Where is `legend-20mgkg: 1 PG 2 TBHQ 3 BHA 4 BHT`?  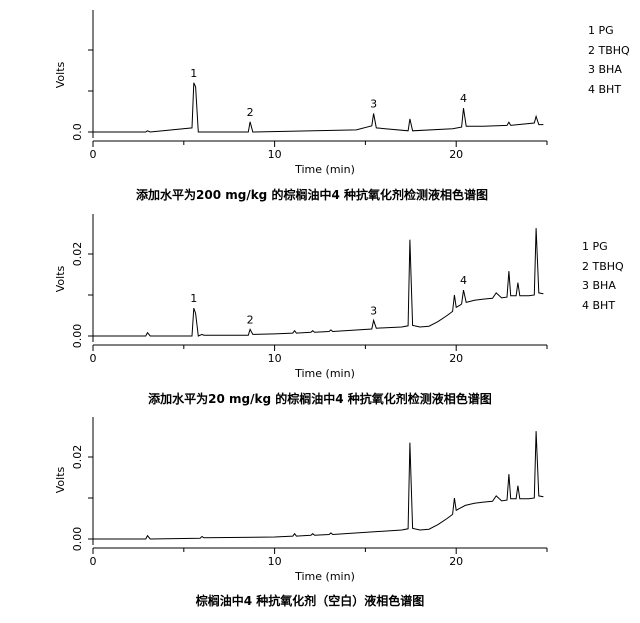 legend-20mgkg: 1 PG 2 TBHQ 3 BHA 4 BHT is located at coordinates (603, 276).